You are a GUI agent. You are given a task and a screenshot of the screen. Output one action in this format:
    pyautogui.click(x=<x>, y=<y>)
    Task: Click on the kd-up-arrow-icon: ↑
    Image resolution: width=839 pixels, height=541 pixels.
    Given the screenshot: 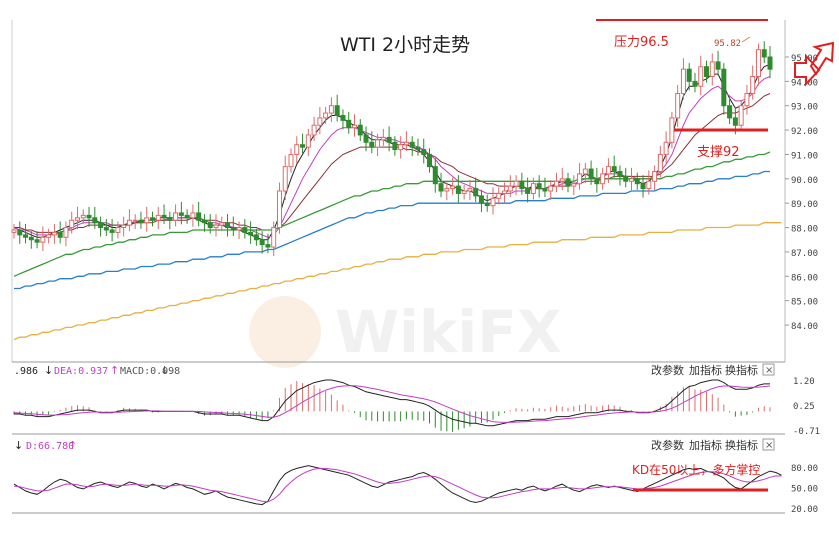 What is the action you would take?
    pyautogui.click(x=72, y=445)
    